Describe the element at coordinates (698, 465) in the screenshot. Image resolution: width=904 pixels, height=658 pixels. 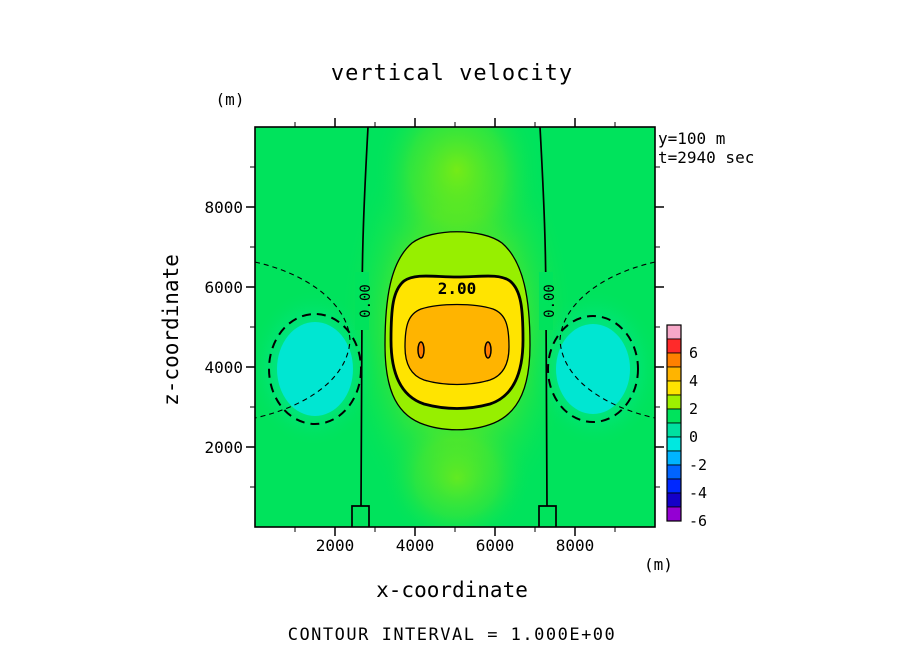
I see `colorbar-tick-label: -2` at that location.